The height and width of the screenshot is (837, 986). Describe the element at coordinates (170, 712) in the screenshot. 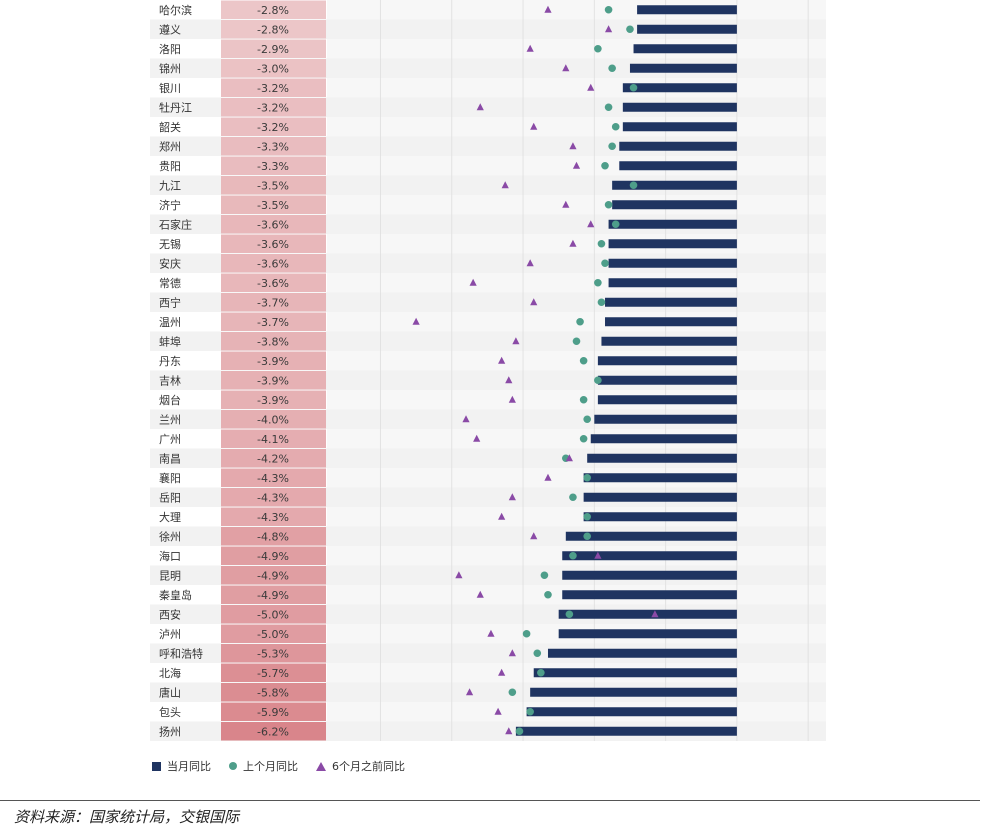

I see `category-label: 包头` at that location.